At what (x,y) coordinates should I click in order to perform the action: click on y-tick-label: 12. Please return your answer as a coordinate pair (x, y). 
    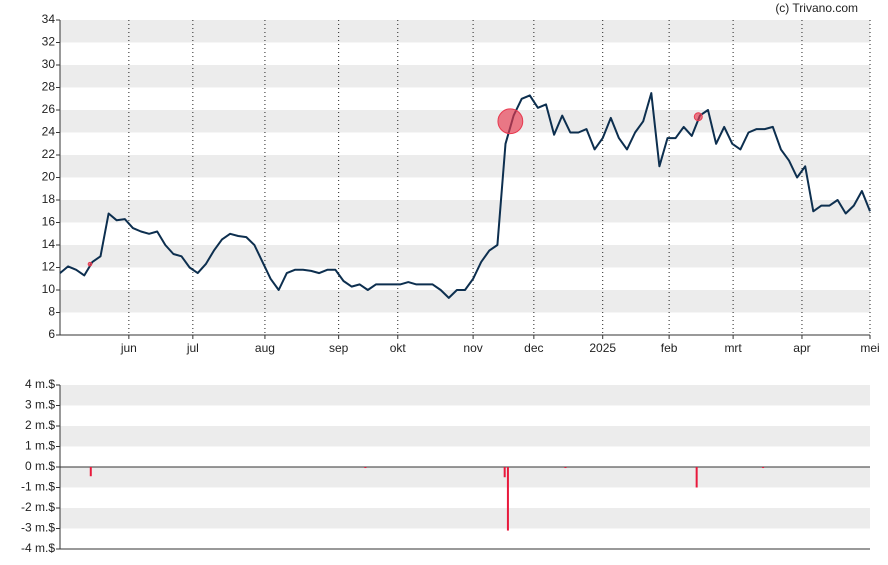
    Looking at the image, I should click on (49, 267).